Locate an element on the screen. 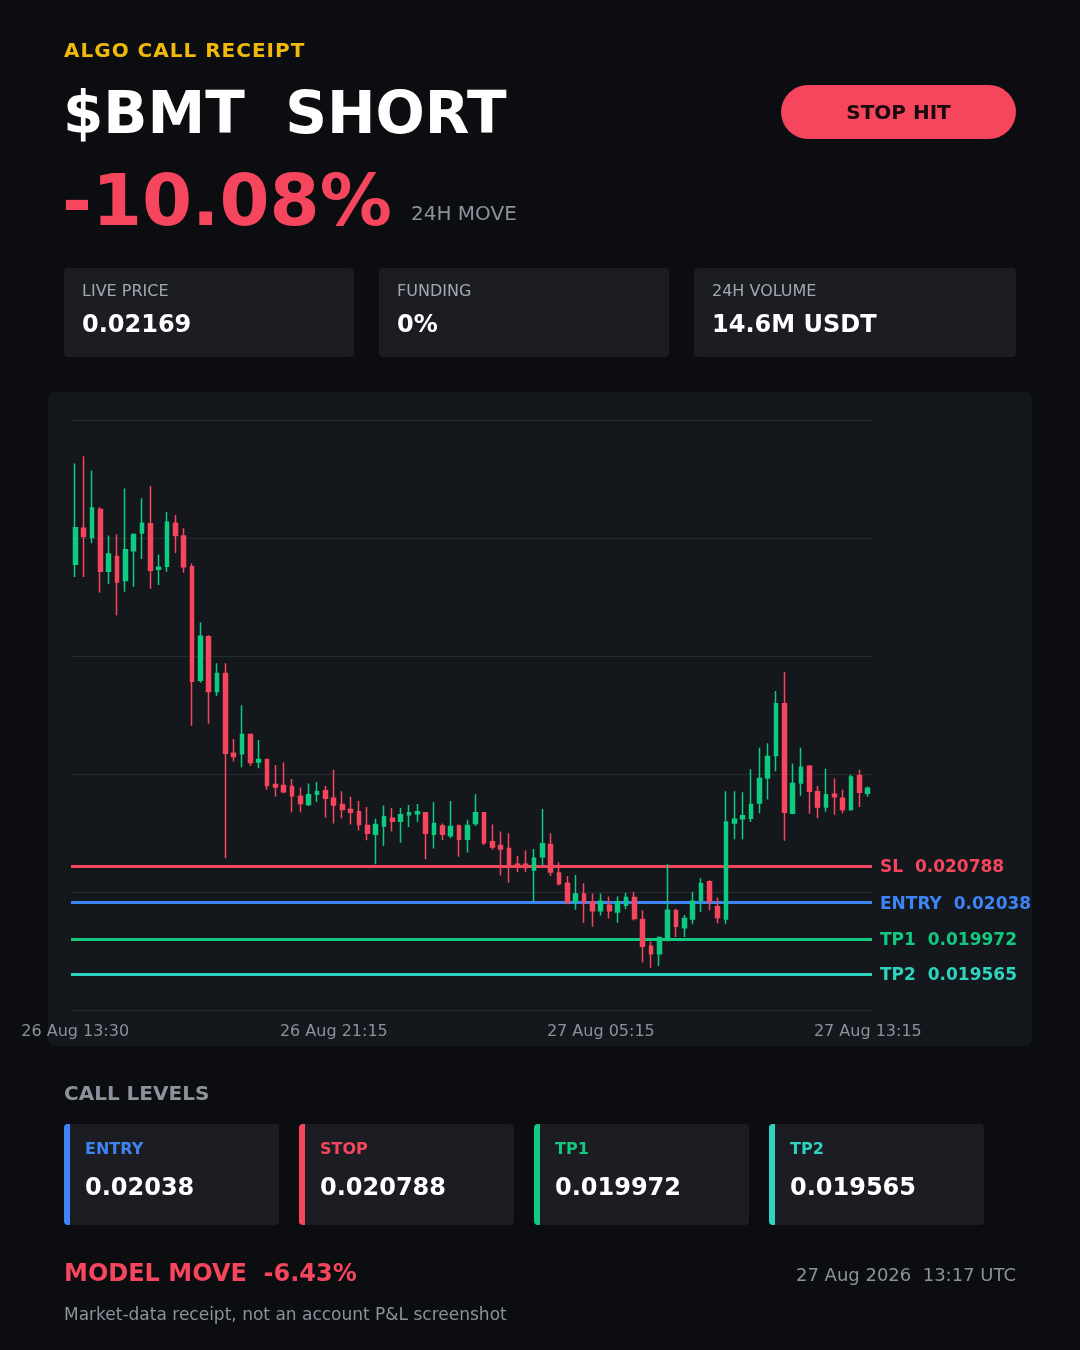 This screenshot has height=1350, width=1080. text: MODEL MOVE -6.43% is located at coordinates (210, 1273).